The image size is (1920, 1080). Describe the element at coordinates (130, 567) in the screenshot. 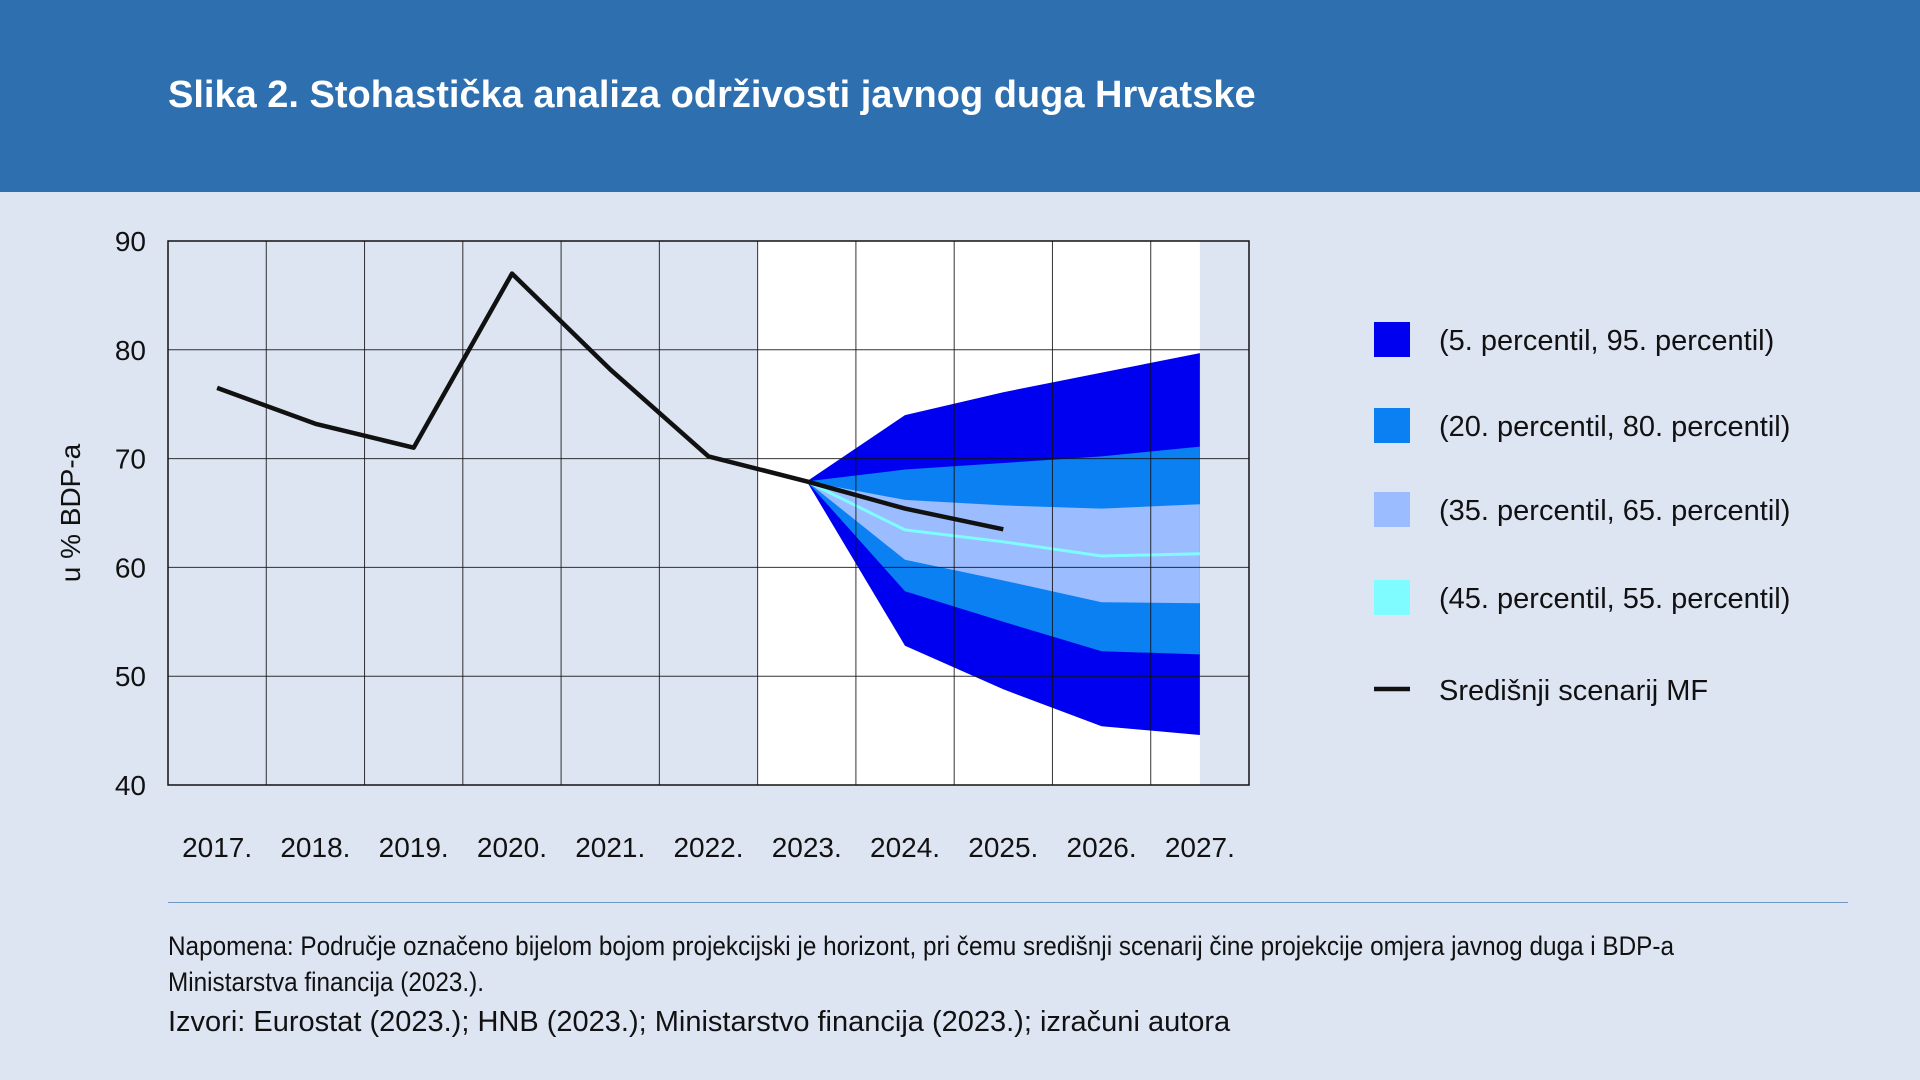

I see `y-tick-label: 60` at that location.